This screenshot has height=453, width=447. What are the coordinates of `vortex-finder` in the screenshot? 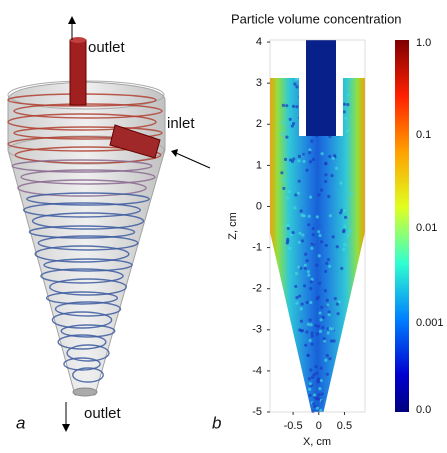 It's located at (321, 88).